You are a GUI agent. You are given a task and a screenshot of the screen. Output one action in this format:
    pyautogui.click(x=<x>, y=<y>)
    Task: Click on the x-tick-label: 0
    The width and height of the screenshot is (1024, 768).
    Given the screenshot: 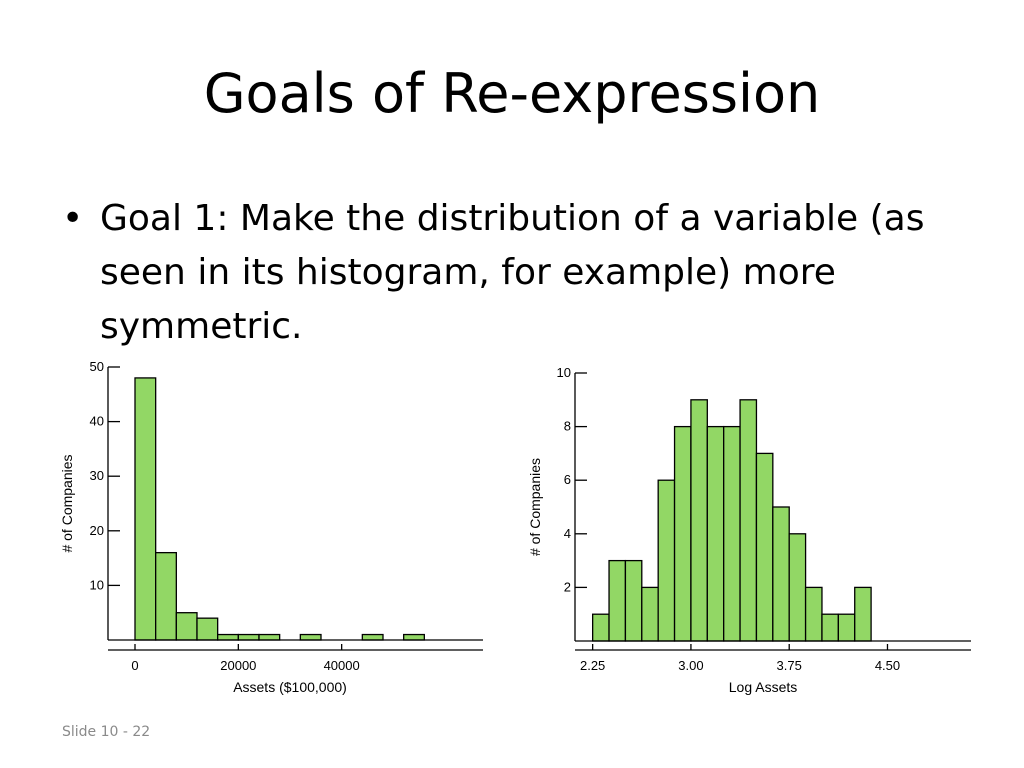 What is the action you would take?
    pyautogui.click(x=134, y=665)
    